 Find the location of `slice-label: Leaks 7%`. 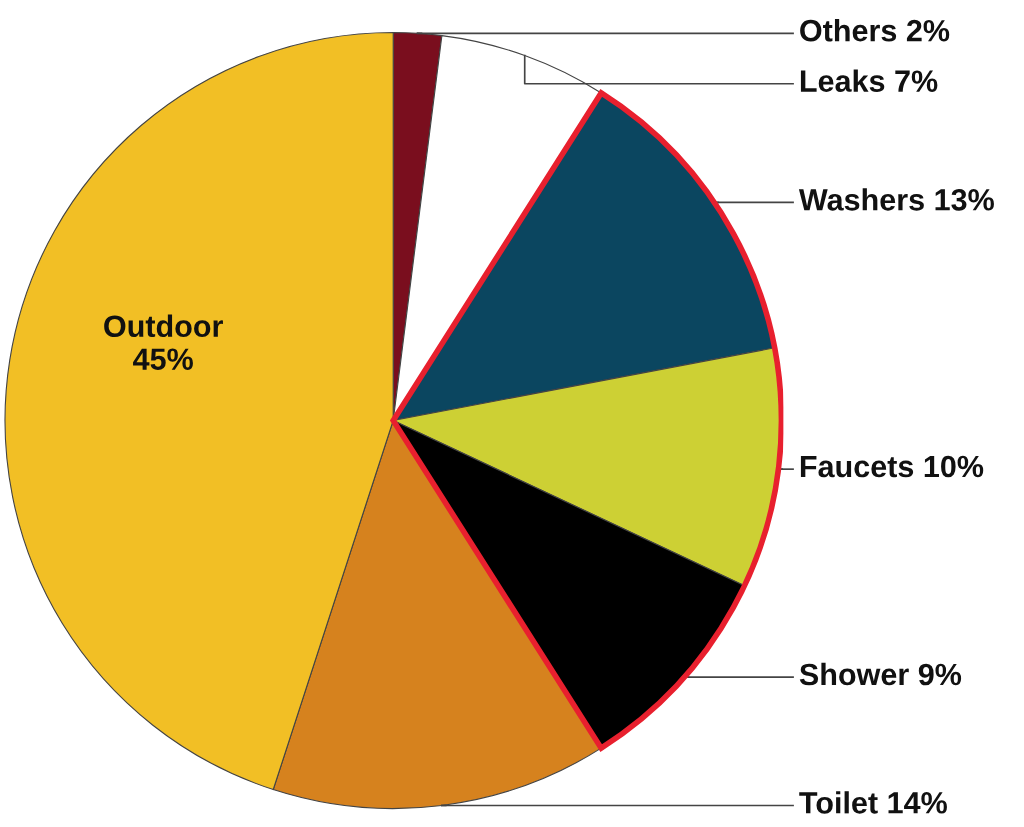

slice-label: Leaks 7% is located at coordinates (869, 80).